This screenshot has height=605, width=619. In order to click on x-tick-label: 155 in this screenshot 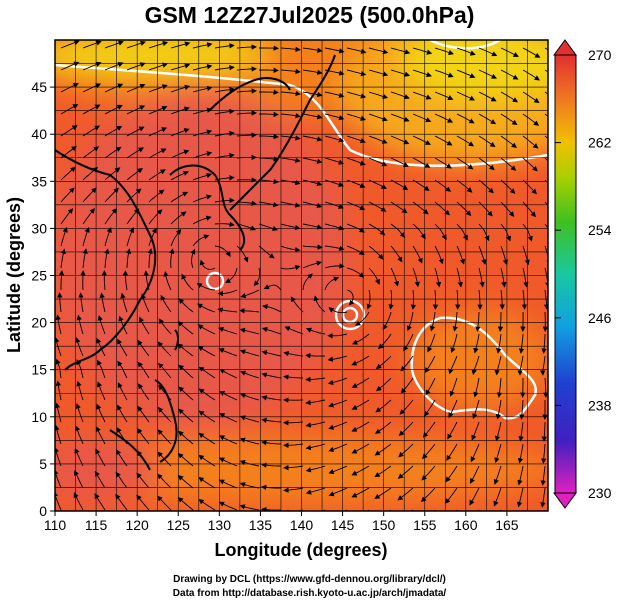, I will do `click(425, 525)`.